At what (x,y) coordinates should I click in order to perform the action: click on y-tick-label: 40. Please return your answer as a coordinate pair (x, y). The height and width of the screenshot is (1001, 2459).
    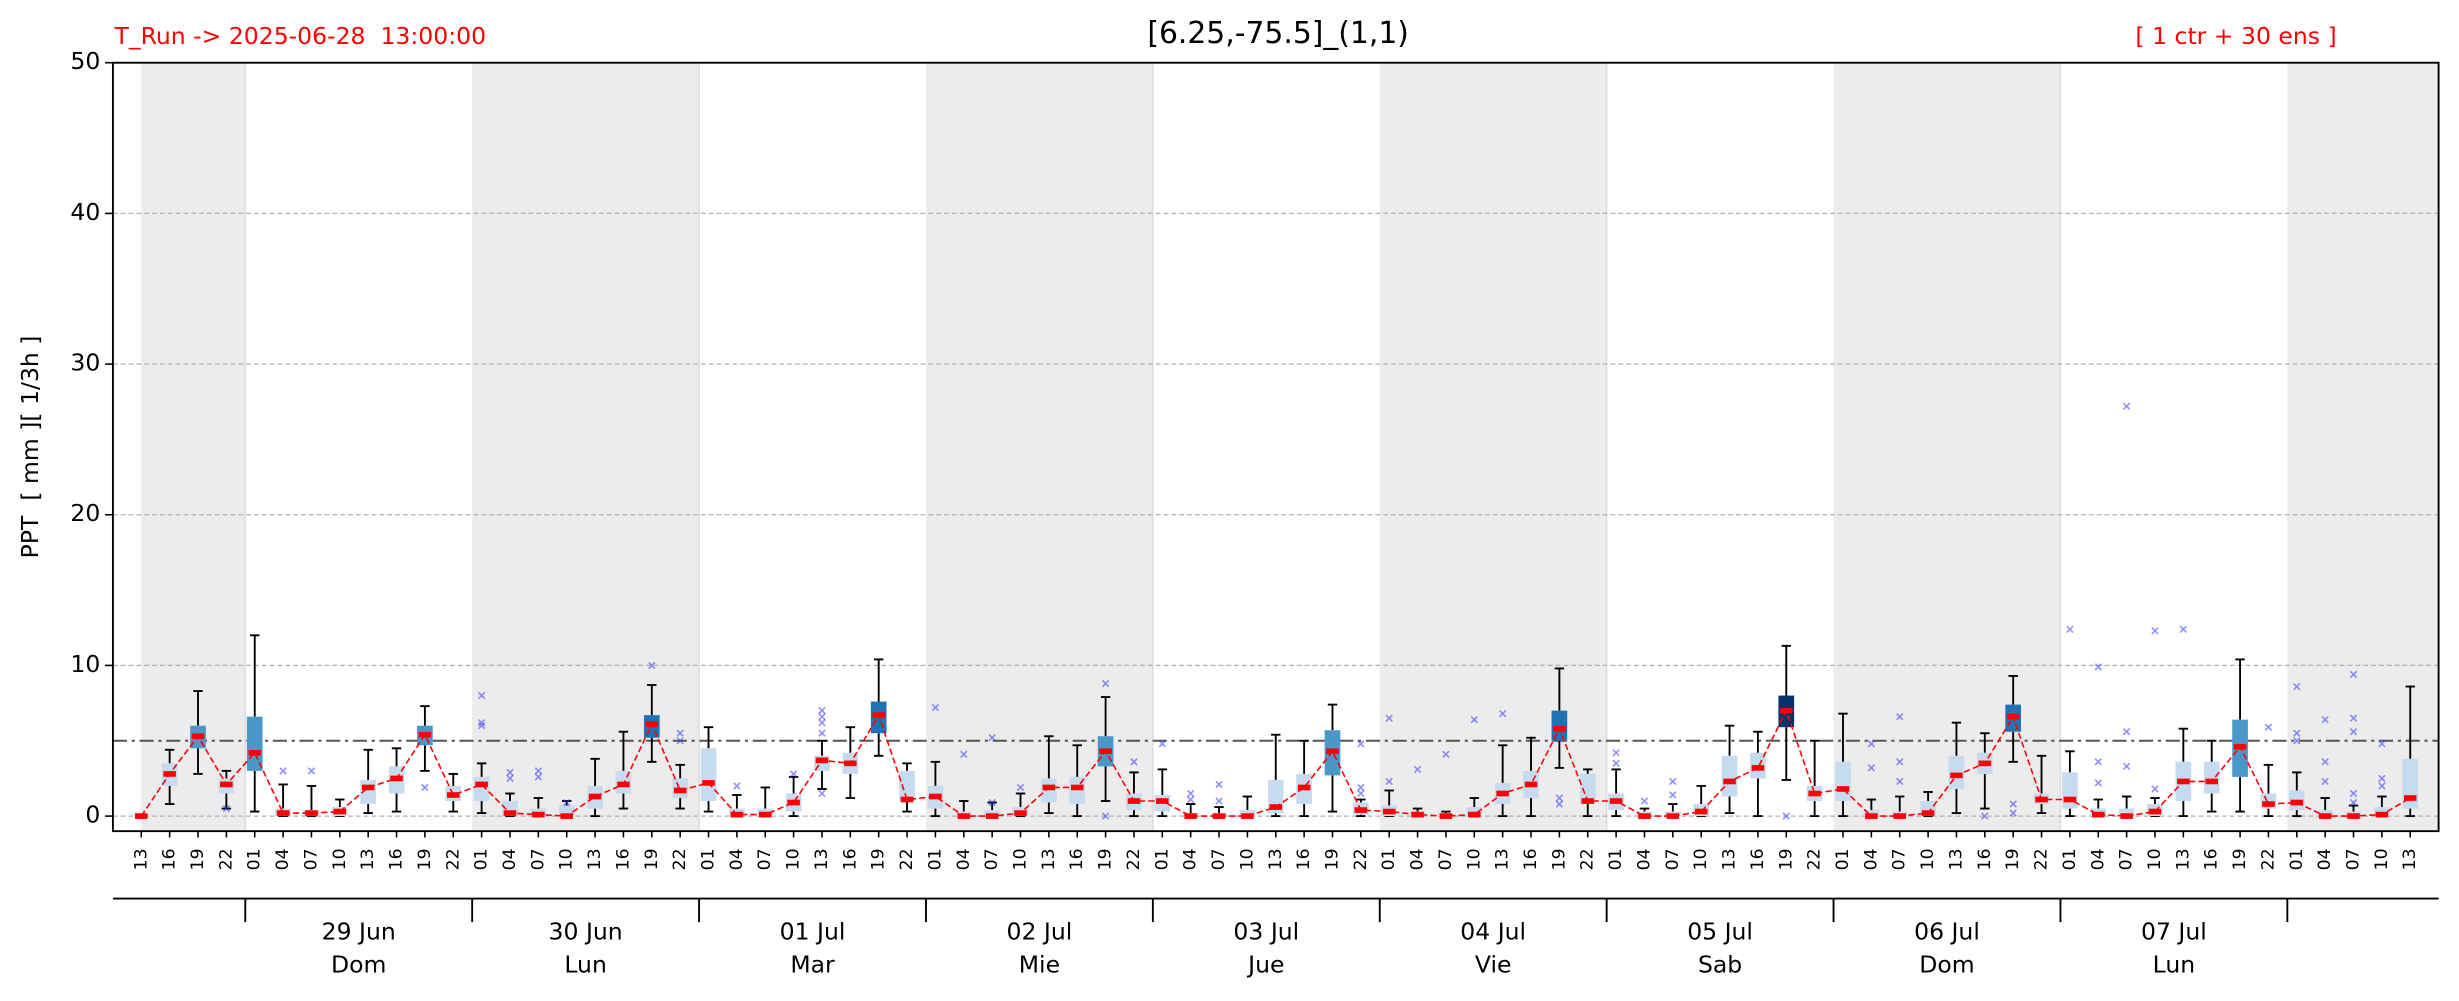
    Looking at the image, I should click on (85, 212).